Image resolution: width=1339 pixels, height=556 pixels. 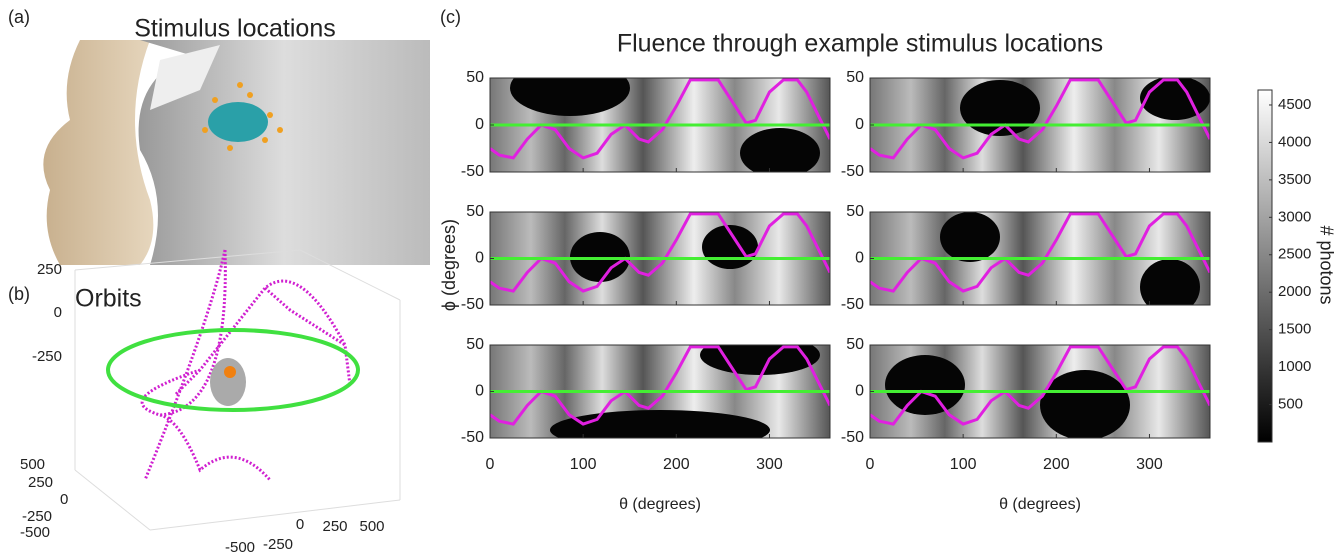 What do you see at coordinates (1294, 329) in the screenshot?
I see `colorbar-tick-label: 1500` at bounding box center [1294, 329].